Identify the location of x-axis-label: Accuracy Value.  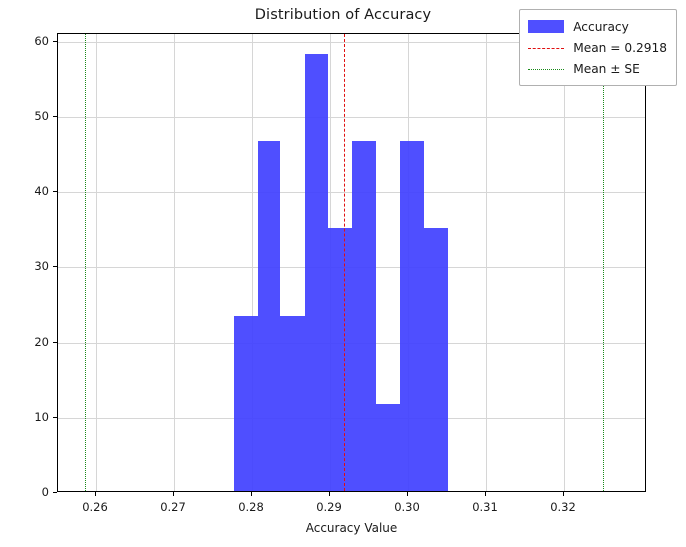
(351, 528).